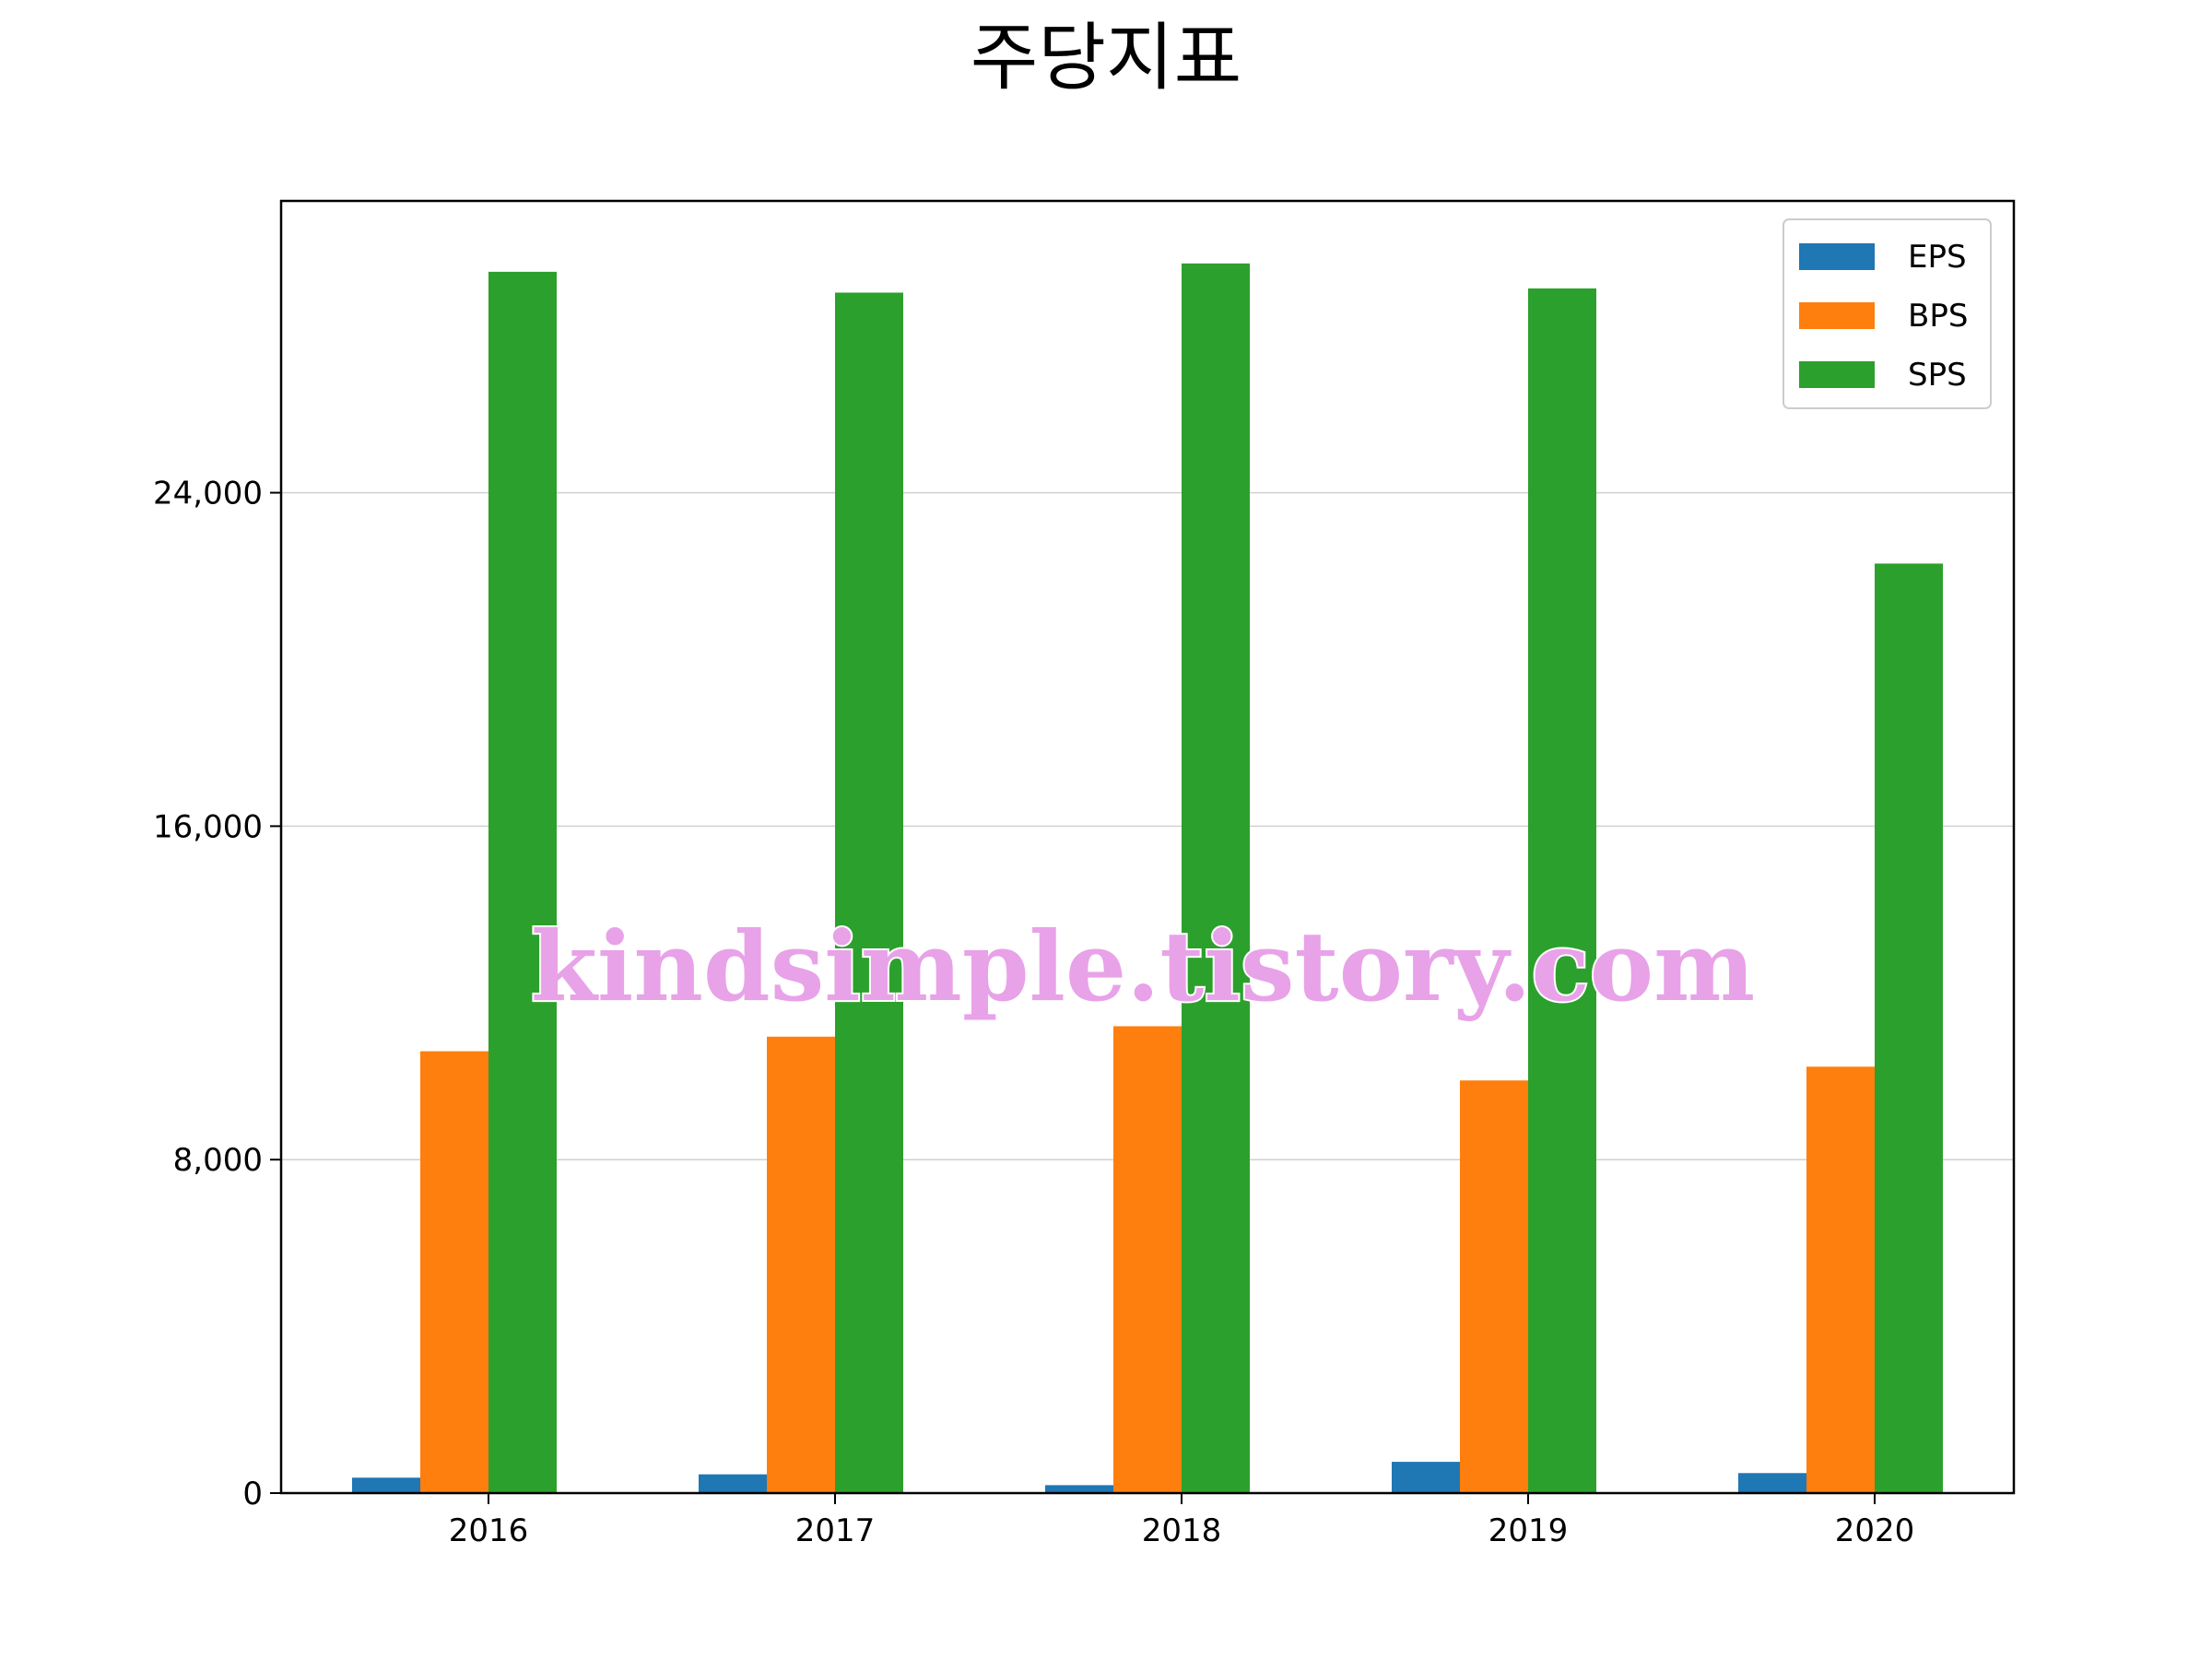  What do you see at coordinates (1147, 1259) in the screenshot?
I see `bar-bps-2018` at bounding box center [1147, 1259].